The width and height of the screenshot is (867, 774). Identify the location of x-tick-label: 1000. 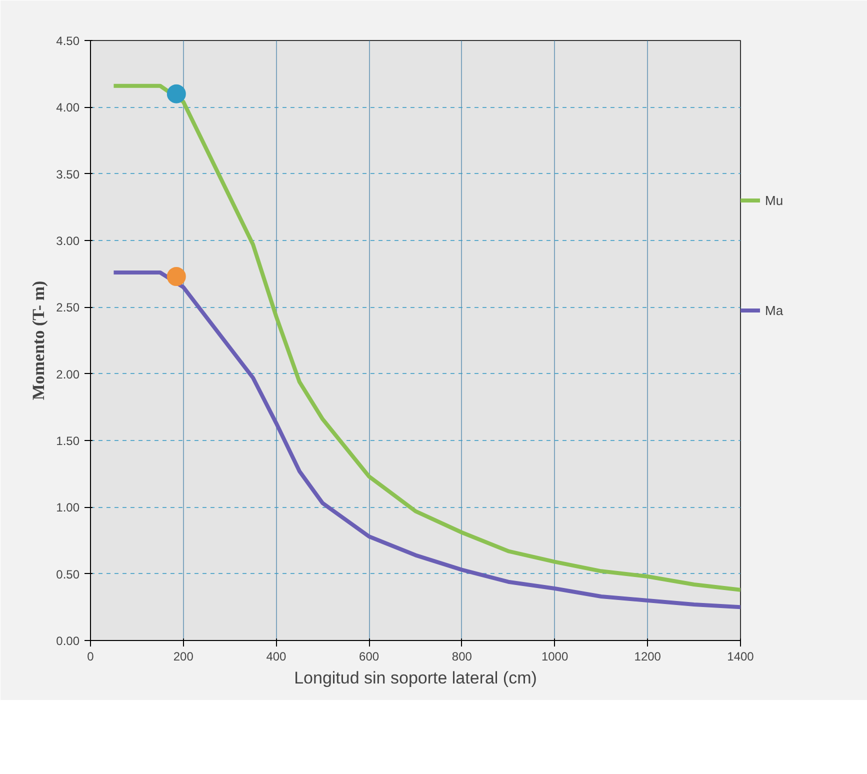
(554, 657).